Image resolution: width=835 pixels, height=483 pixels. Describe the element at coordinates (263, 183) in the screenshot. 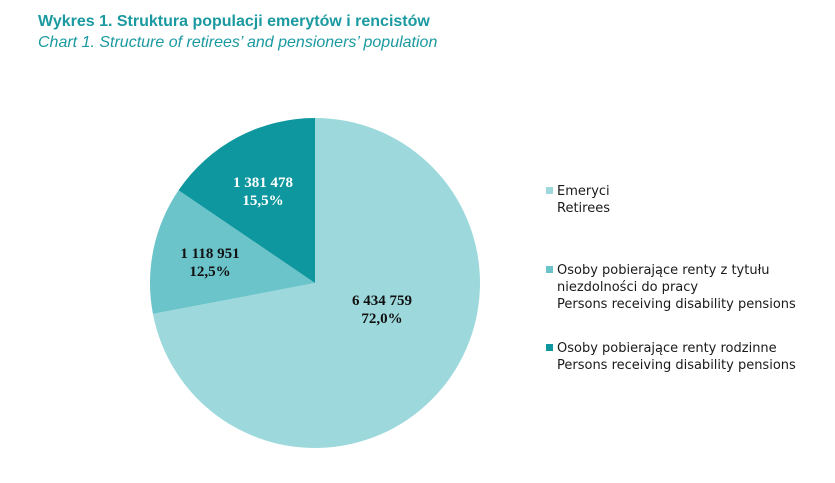

I see `slice-value-label: 1 381 478` at that location.